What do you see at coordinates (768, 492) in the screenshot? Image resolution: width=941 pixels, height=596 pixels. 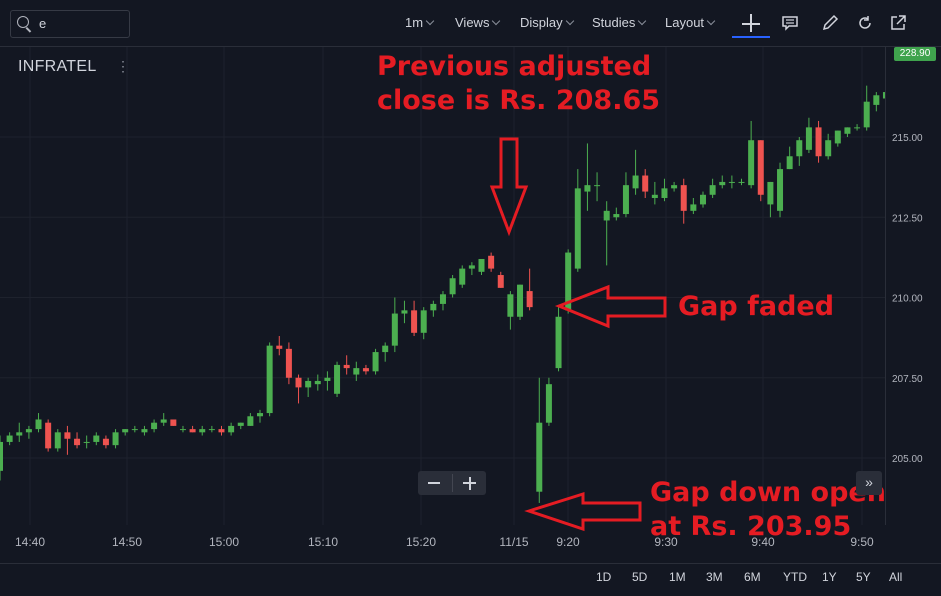 I see `annotation-gap-down-line1: Gap down open` at bounding box center [768, 492].